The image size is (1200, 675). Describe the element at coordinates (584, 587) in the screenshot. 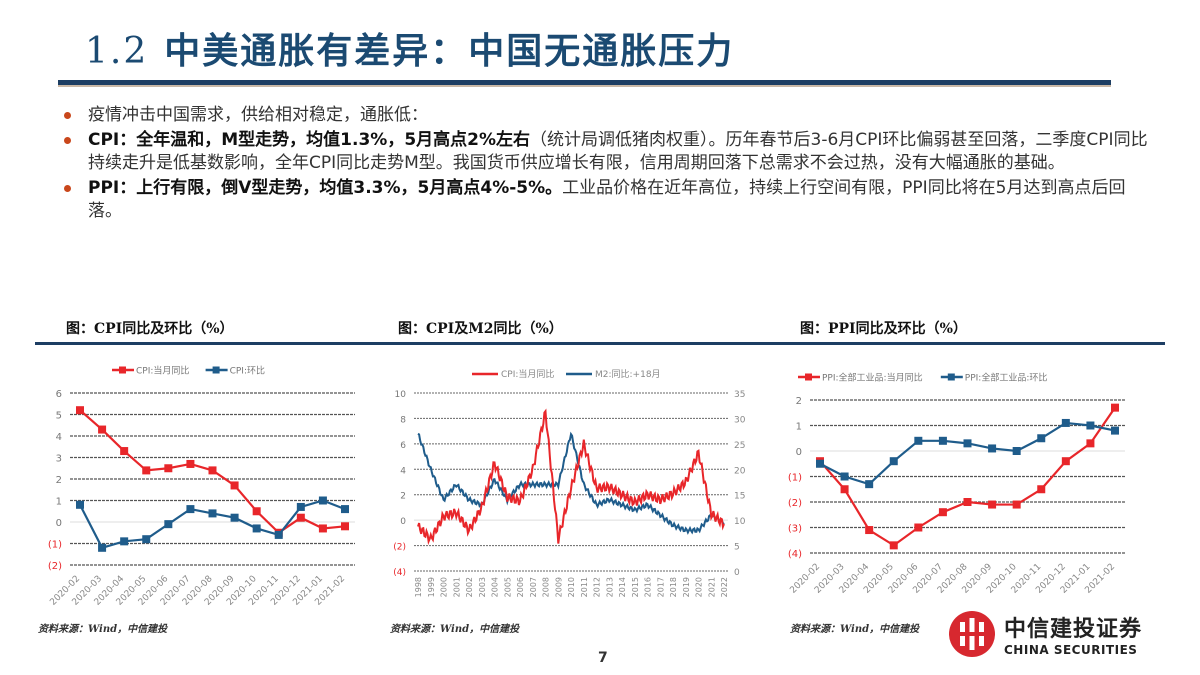

I see `svg-text: 2011` at that location.